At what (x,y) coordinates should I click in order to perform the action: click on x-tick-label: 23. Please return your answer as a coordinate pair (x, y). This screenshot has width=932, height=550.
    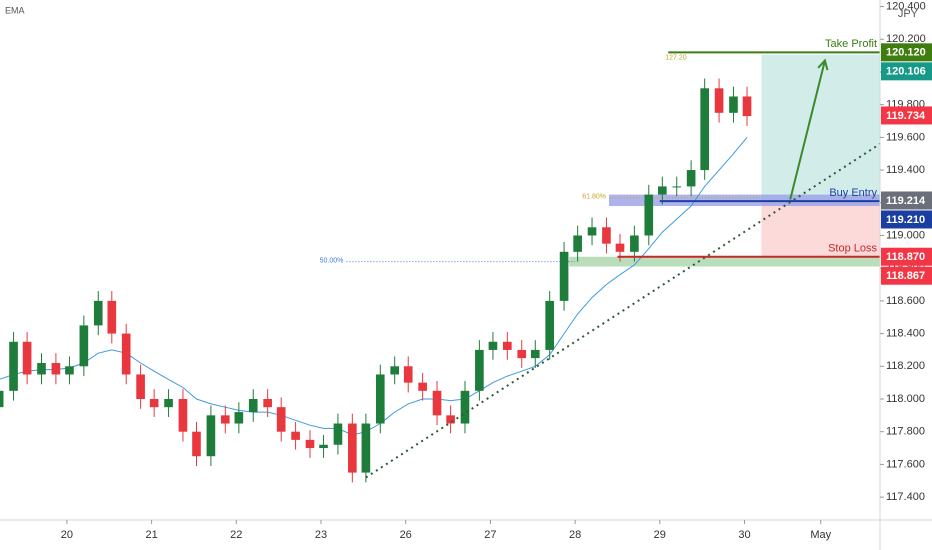
    Looking at the image, I should click on (321, 535).